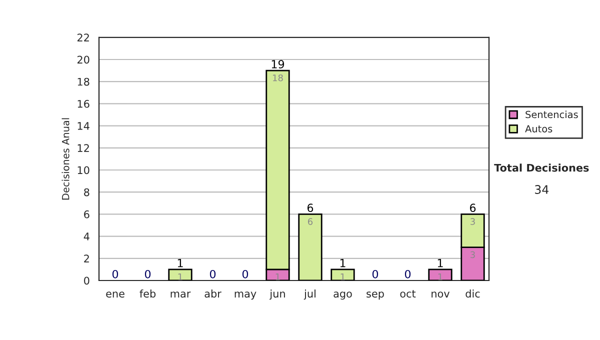 This screenshot has width=600, height=340. What do you see at coordinates (343, 296) in the screenshot?
I see `x-tick-label: ago` at bounding box center [343, 296].